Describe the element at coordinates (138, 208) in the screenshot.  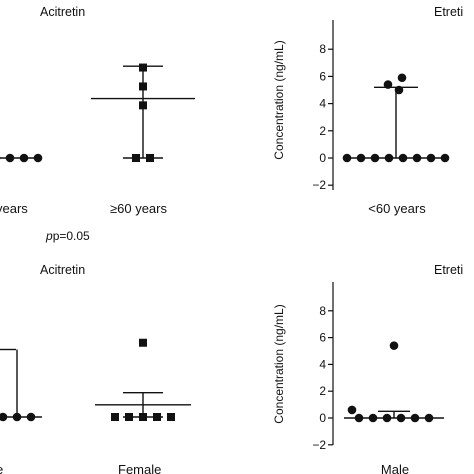
I see `category-label-1: ≥60 years` at that location.